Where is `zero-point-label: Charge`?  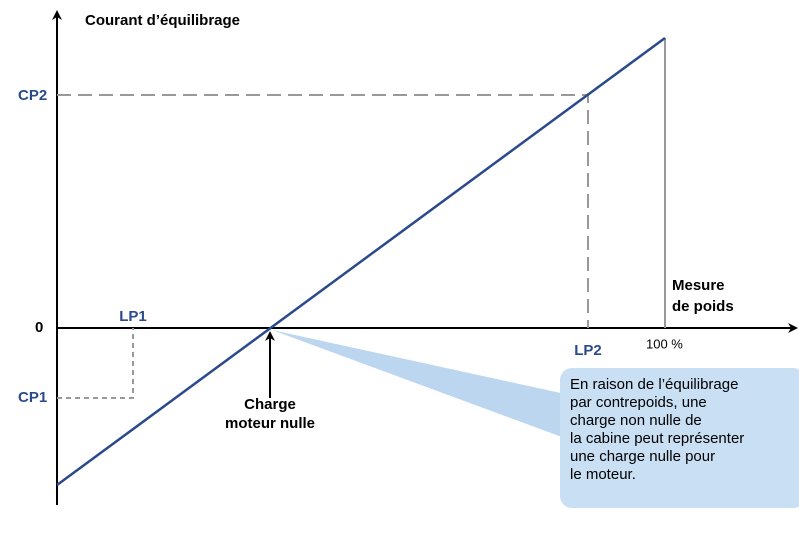 zero-point-label: Charge is located at coordinates (270, 404).